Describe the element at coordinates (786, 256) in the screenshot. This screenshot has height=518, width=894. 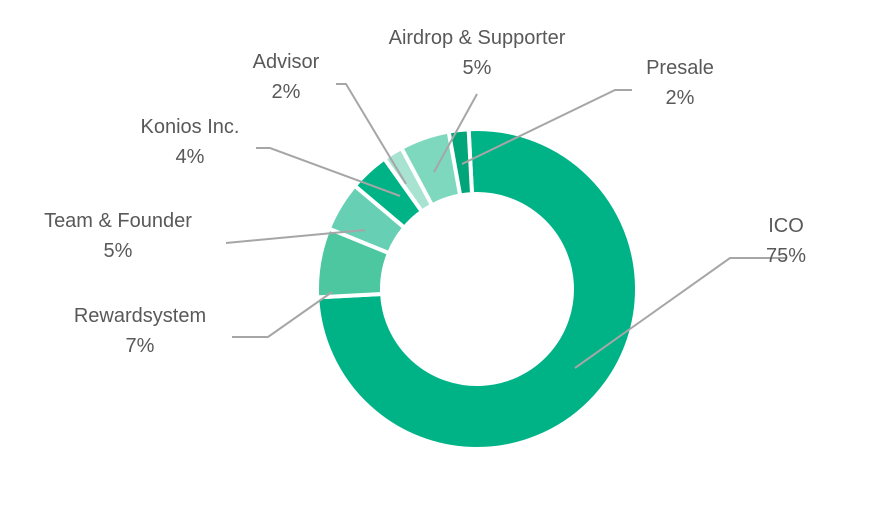
I see `slice-percent-label: 75%` at that location.